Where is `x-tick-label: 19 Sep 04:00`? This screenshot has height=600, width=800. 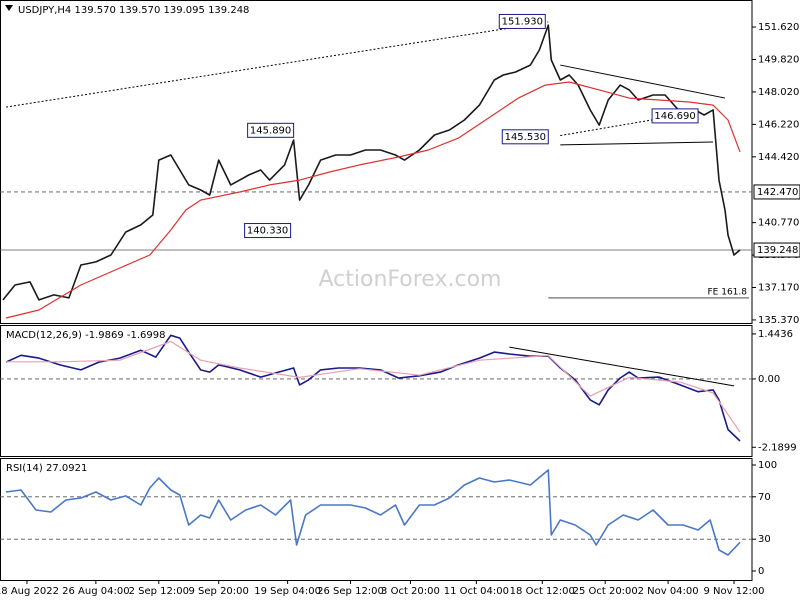
x-tick-label: 19 Sep 04:00 is located at coordinates (287, 591).